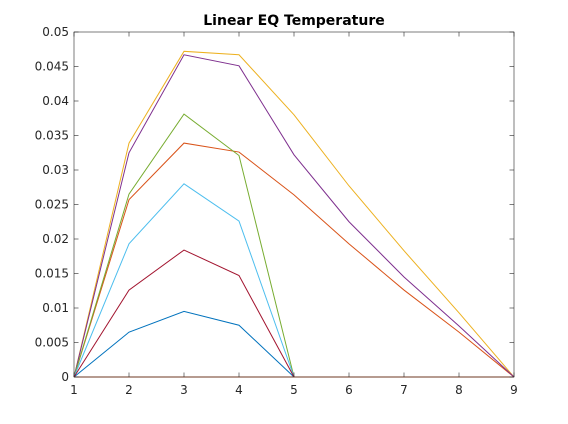  What do you see at coordinates (184, 390) in the screenshot?
I see `x-tick-label: 3` at bounding box center [184, 390].